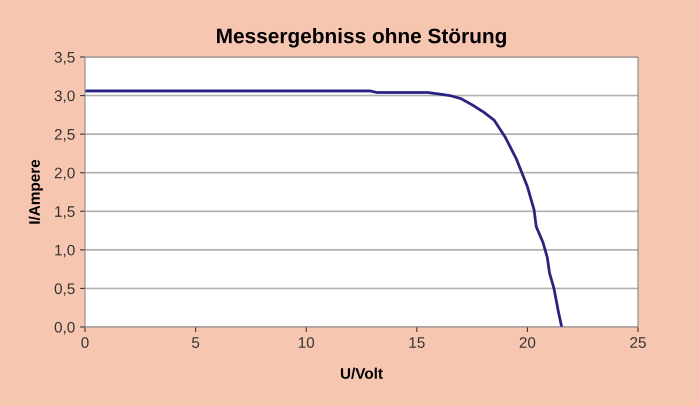 This screenshot has height=406, width=699. Describe the element at coordinates (196, 342) in the screenshot. I see `x-tick-label: 5` at that location.